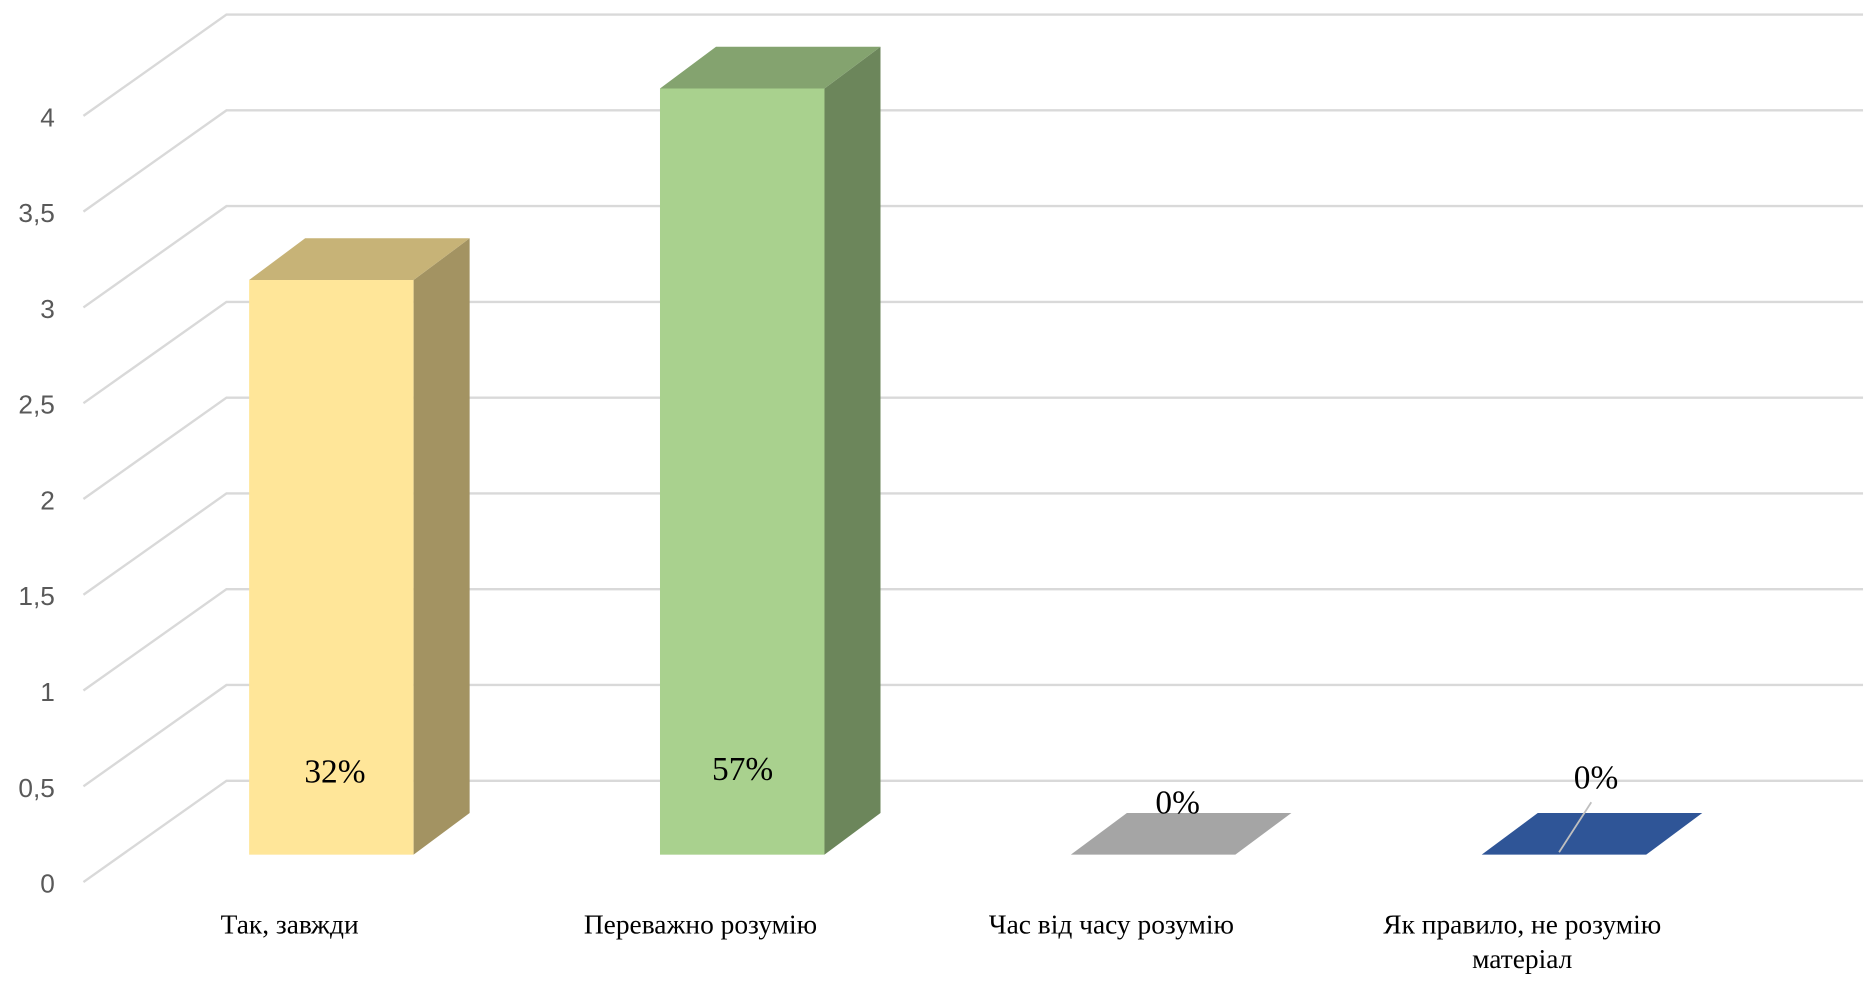 Image resolution: width=1869 pixels, height=987 pixels. I want to click on x-label-box: Час від часу розумію, so click(1111, 924).